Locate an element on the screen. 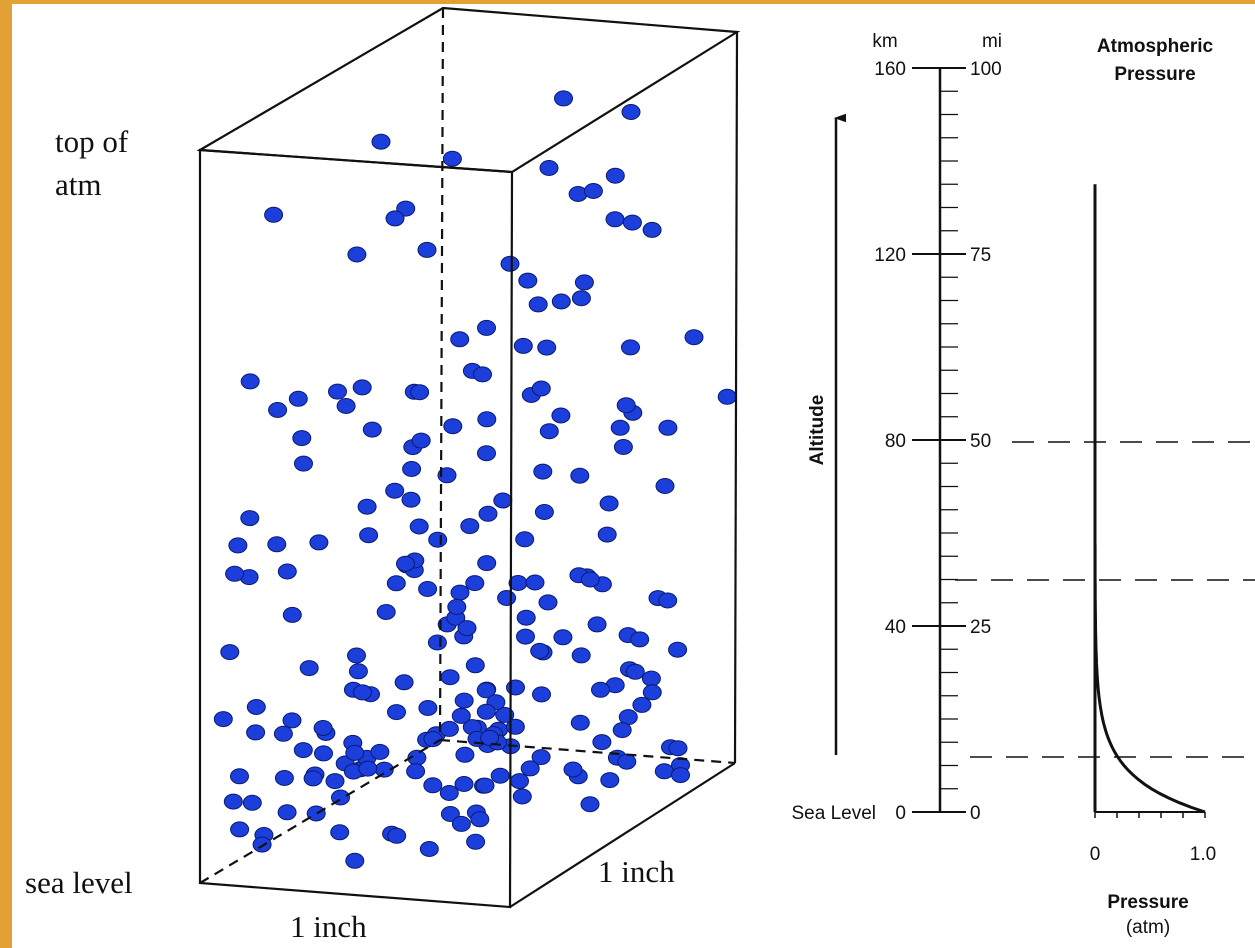 This screenshot has width=1255, height=948. mi-header: mi is located at coordinates (992, 41).